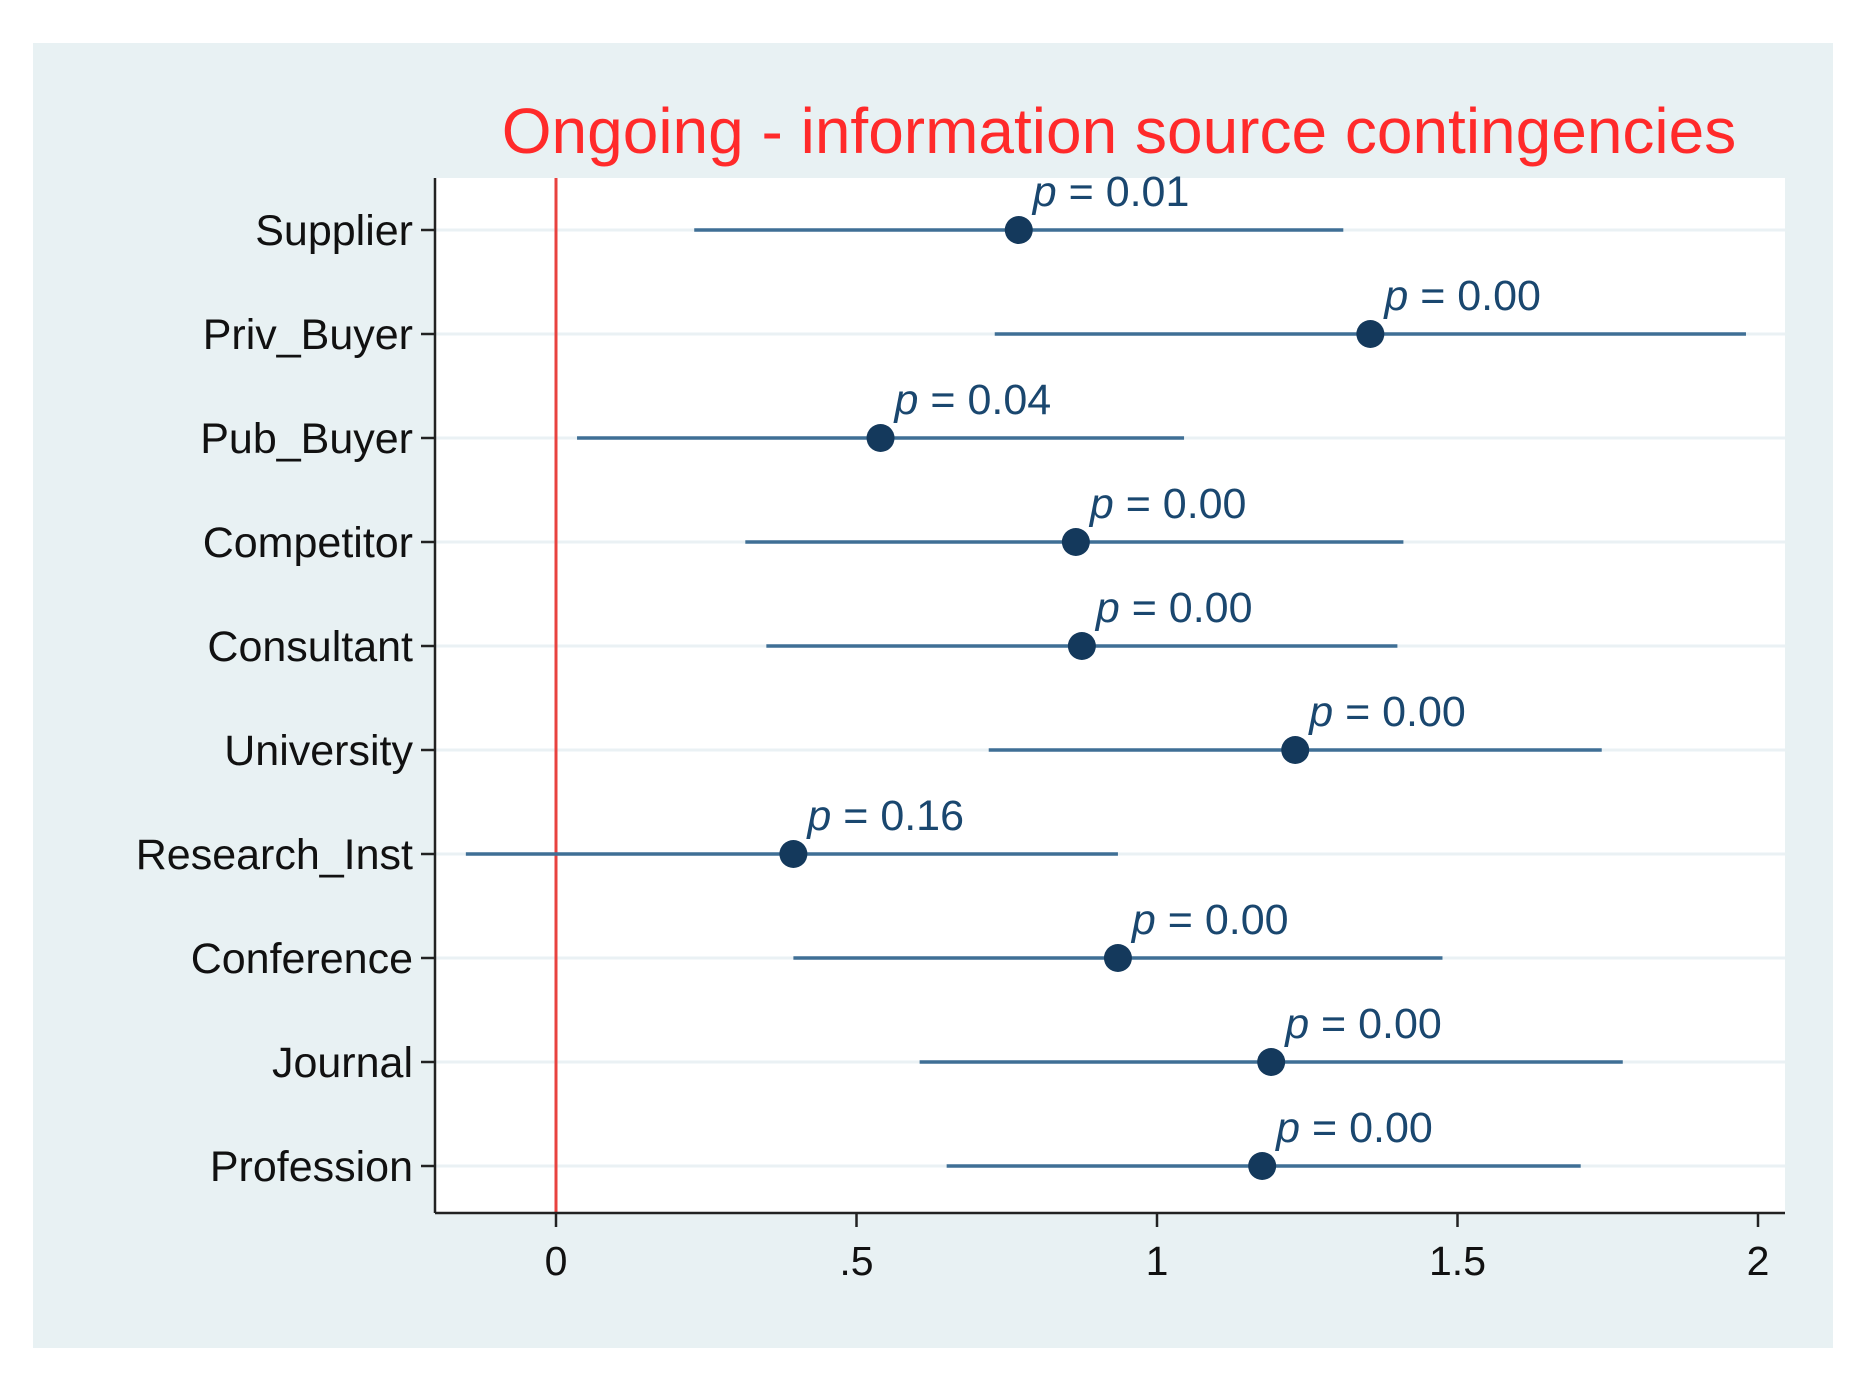  Describe the element at coordinates (1457, 1261) in the screenshot. I see `x-tick-label-3: 1.5` at that location.